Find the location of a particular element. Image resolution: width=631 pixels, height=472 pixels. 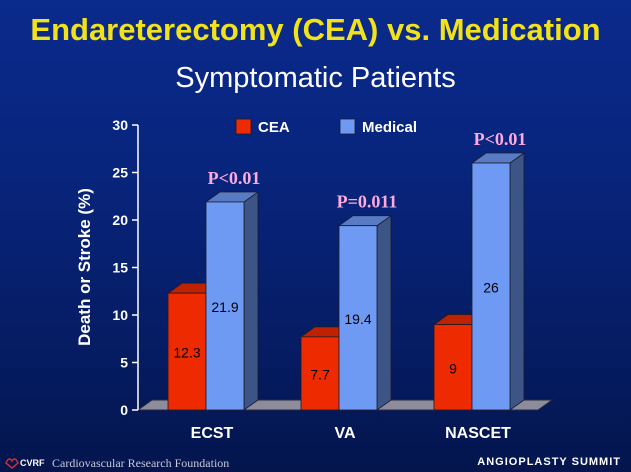

data-label: 19.4 is located at coordinates (357, 319).